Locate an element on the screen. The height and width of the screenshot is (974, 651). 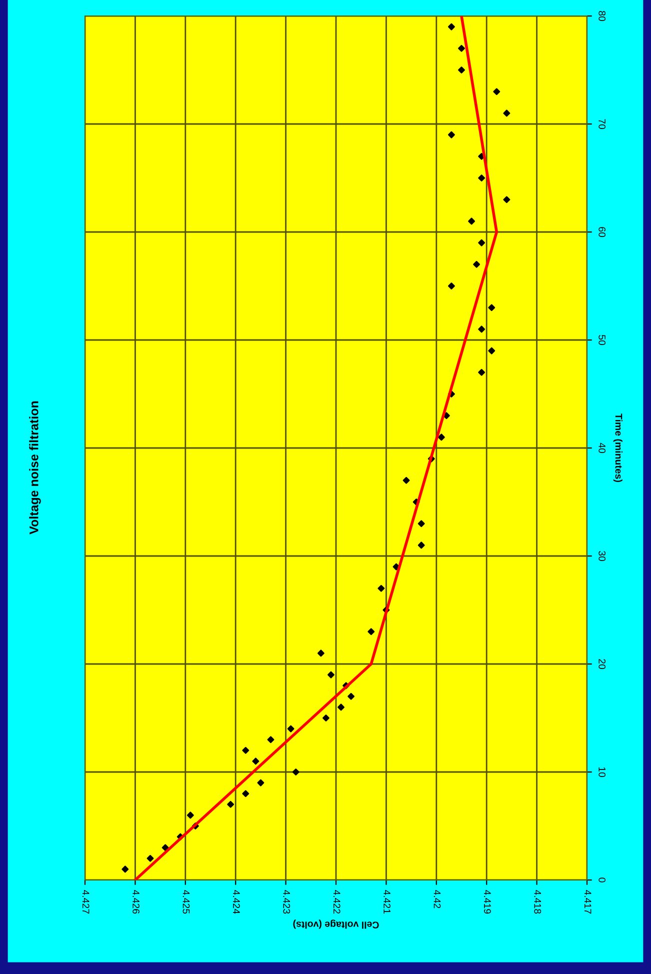
x-tick-label: 4.423 is located at coordinates (286, 902).